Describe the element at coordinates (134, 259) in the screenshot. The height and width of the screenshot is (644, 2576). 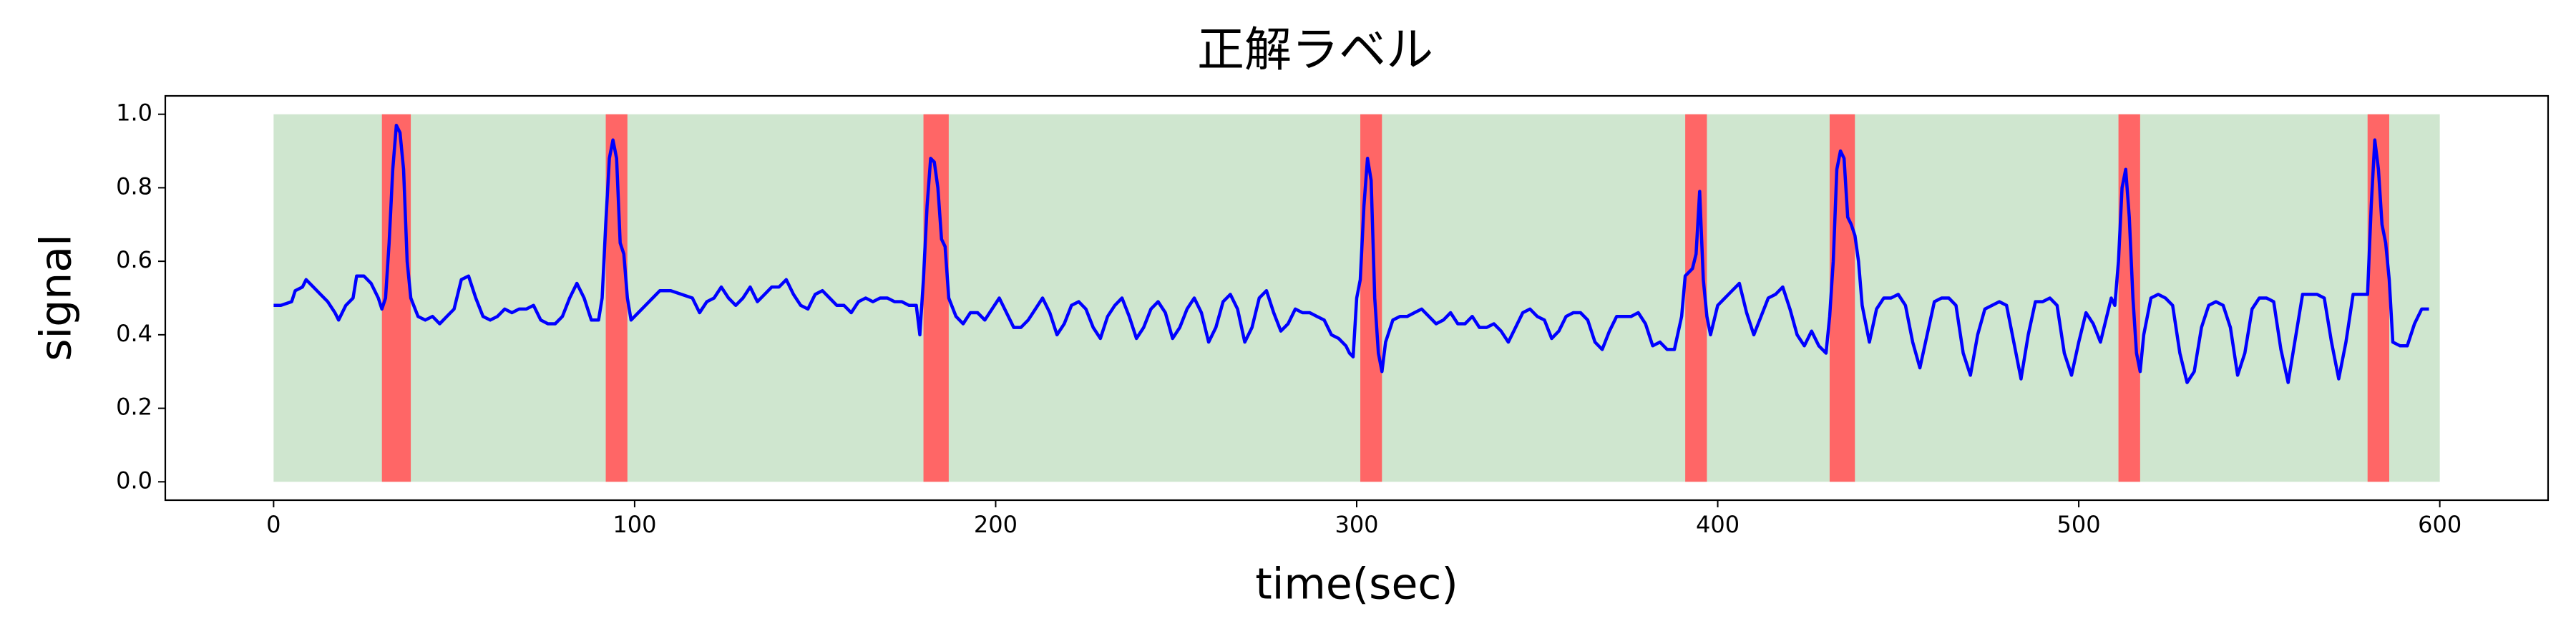
I see `y-tick-label: 0.6` at that location.